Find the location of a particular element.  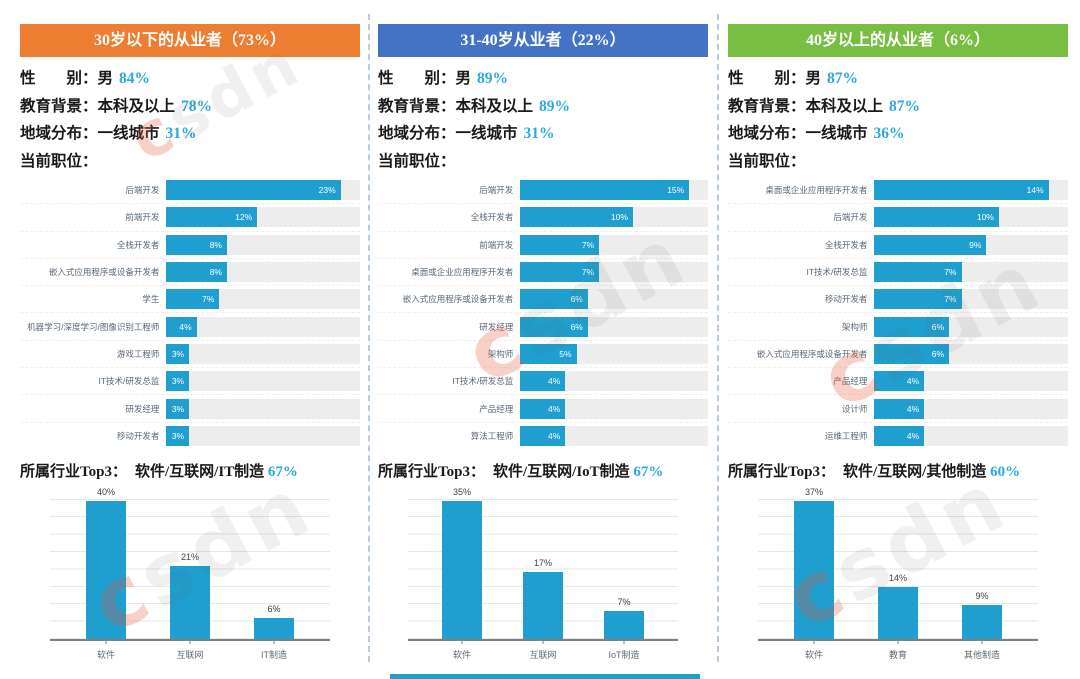

industry-bar-chart: 35% 17% 7% 软件 互联网 IoT制造 is located at coordinates (543, 575).